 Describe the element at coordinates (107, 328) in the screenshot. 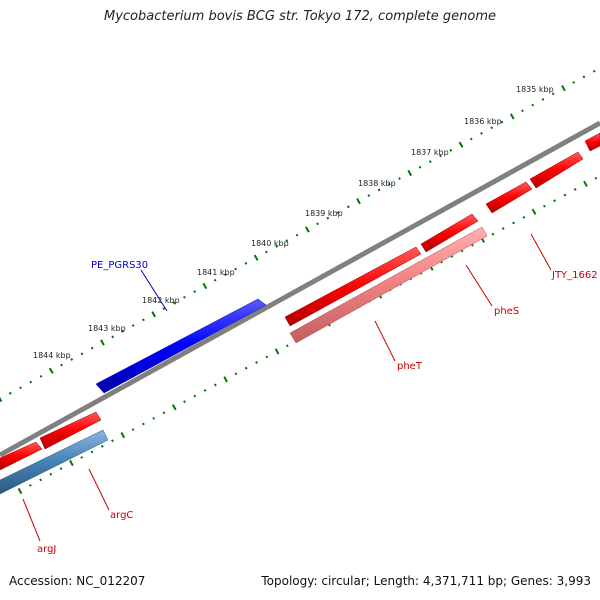

I see `ruler-label: 1843 kbp` at that location.